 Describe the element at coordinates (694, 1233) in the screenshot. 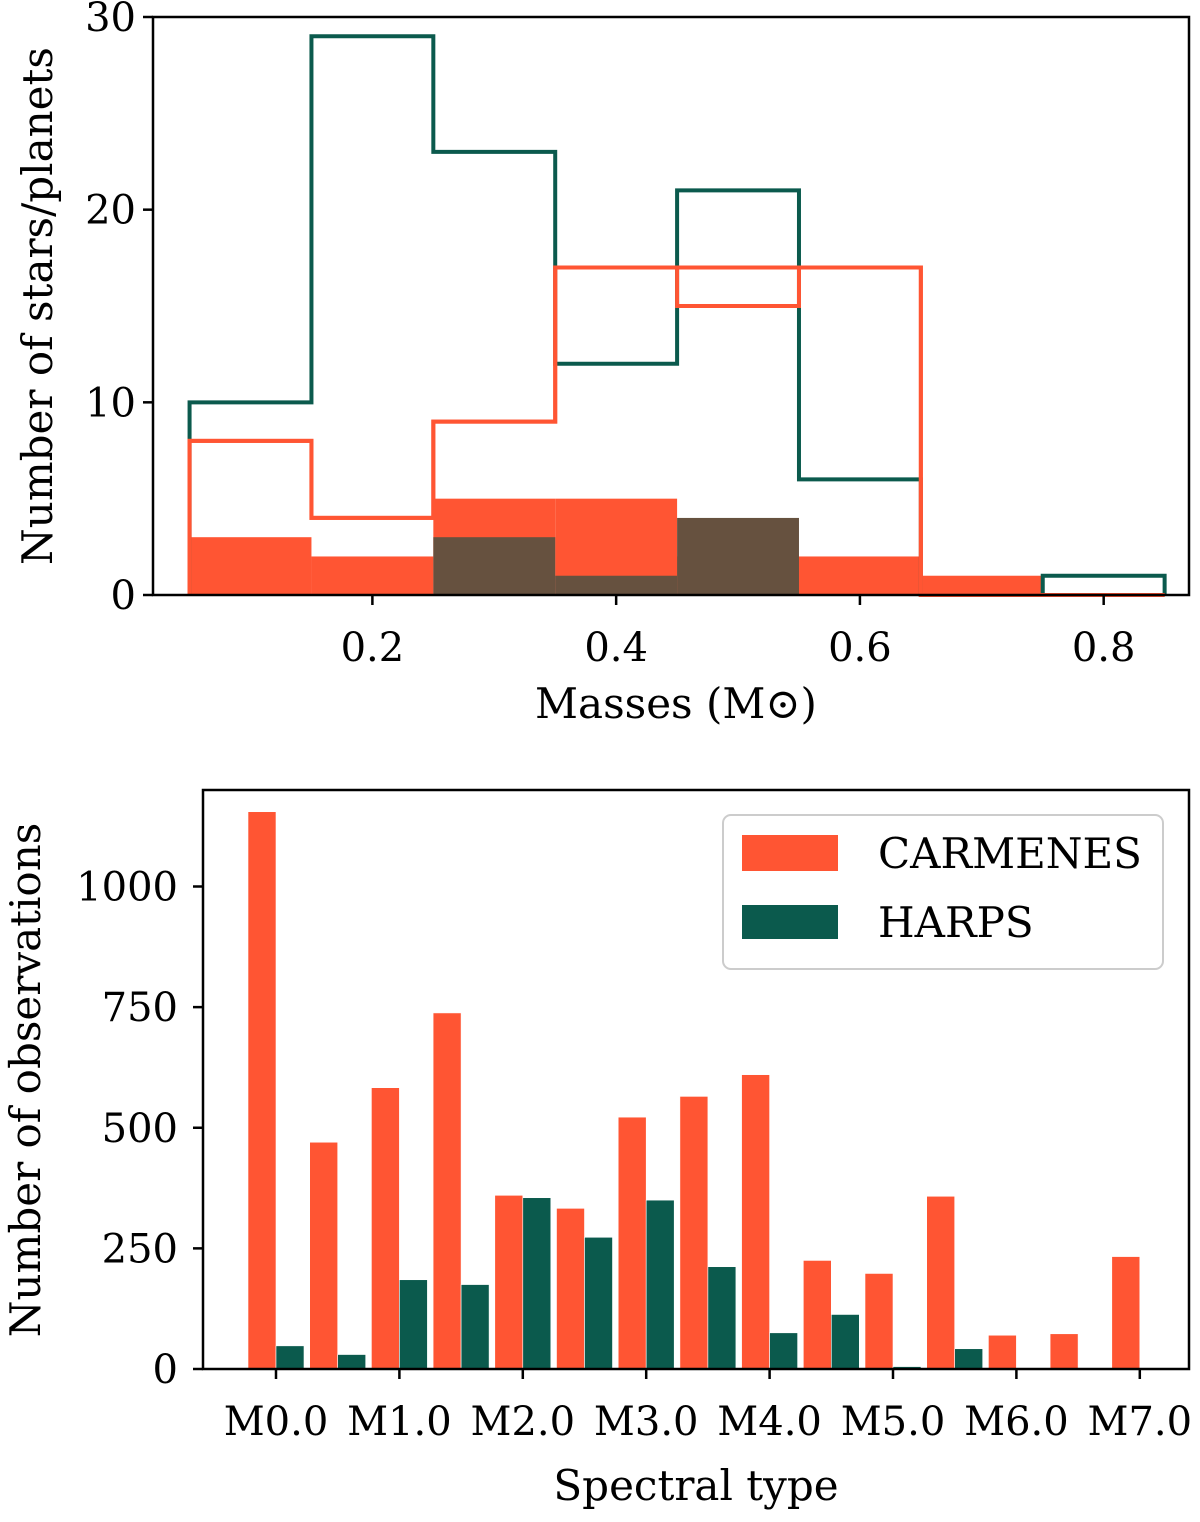

I see `bar-carmenes-m3.5` at that location.